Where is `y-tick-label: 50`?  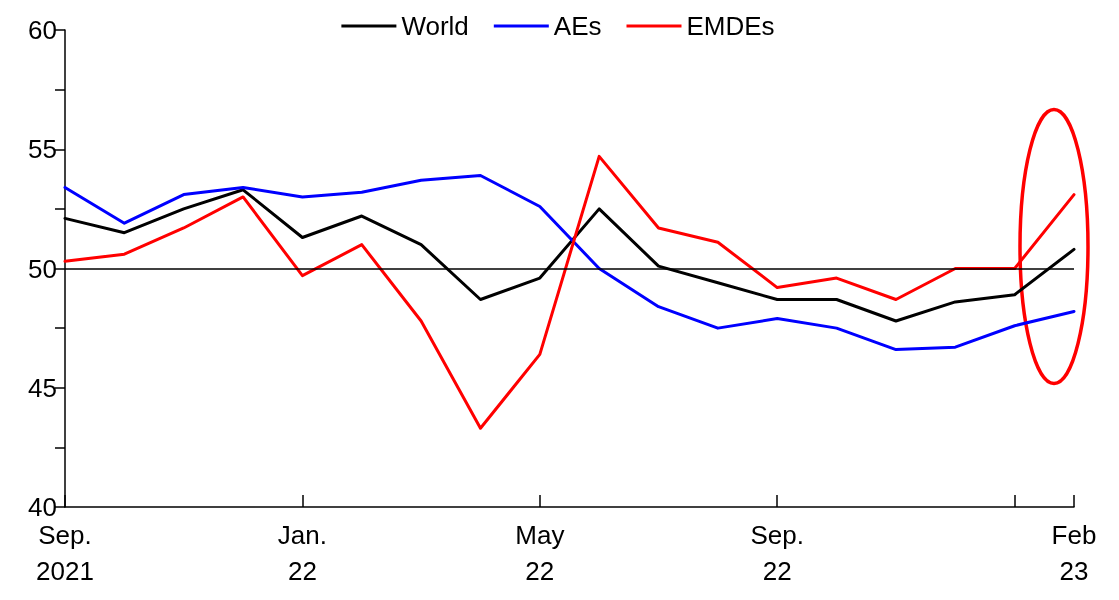
y-tick-label: 50 is located at coordinates (42, 268).